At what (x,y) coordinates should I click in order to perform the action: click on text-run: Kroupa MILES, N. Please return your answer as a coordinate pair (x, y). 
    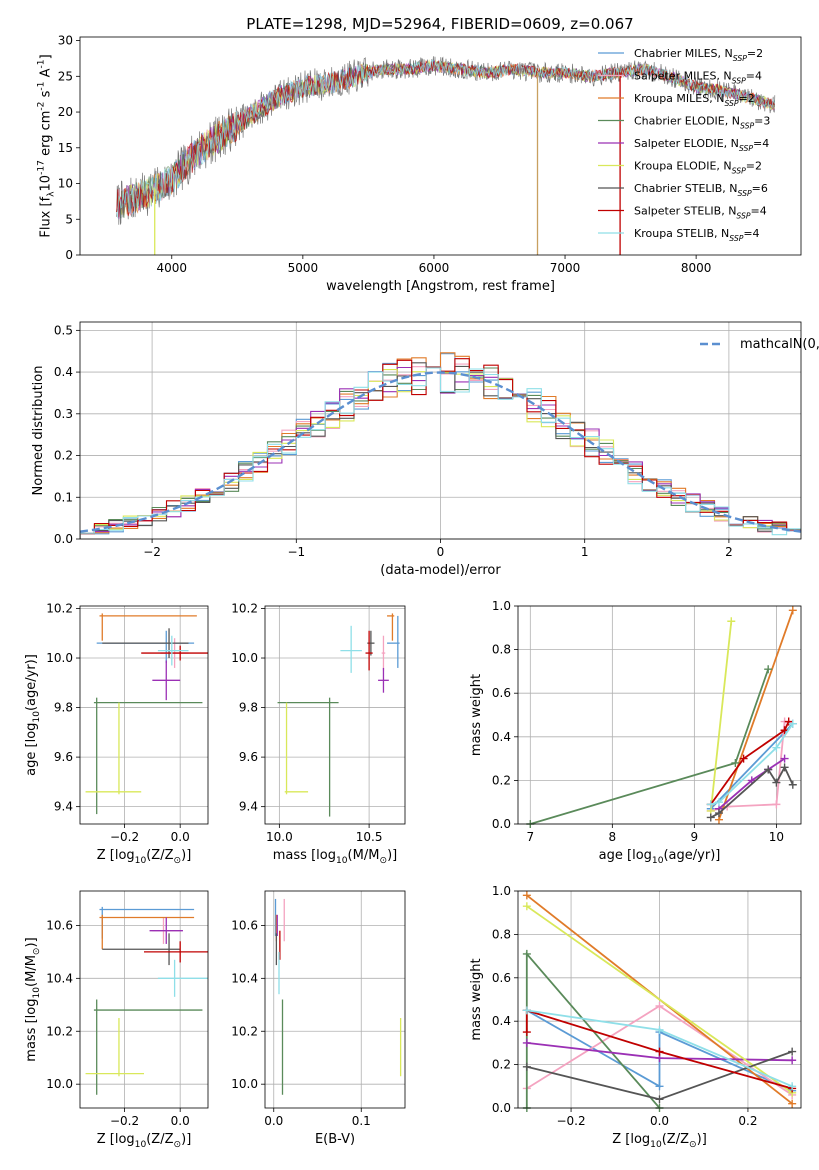
    Looking at the image, I should click on (679, 98).